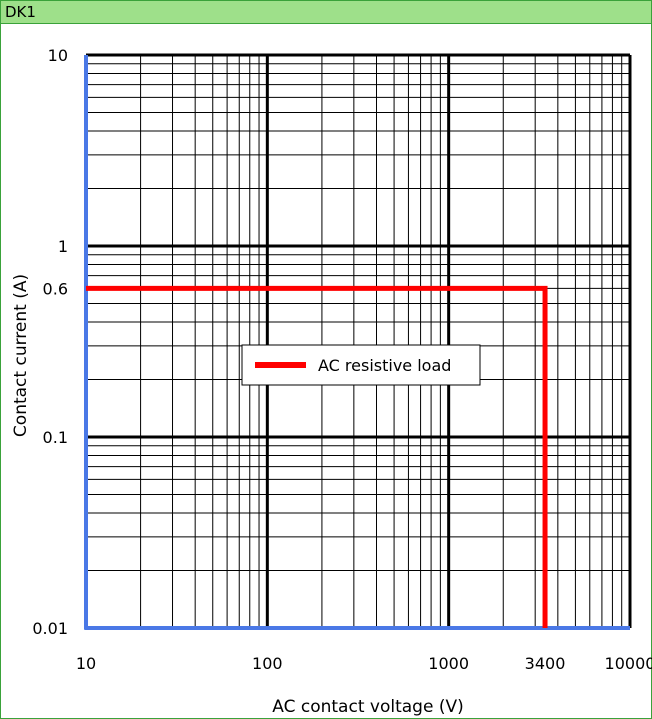 Image resolution: width=652 pixels, height=719 pixels. What do you see at coordinates (55, 437) in the screenshot?
I see `y-tick-label: 0.1` at bounding box center [55, 437].